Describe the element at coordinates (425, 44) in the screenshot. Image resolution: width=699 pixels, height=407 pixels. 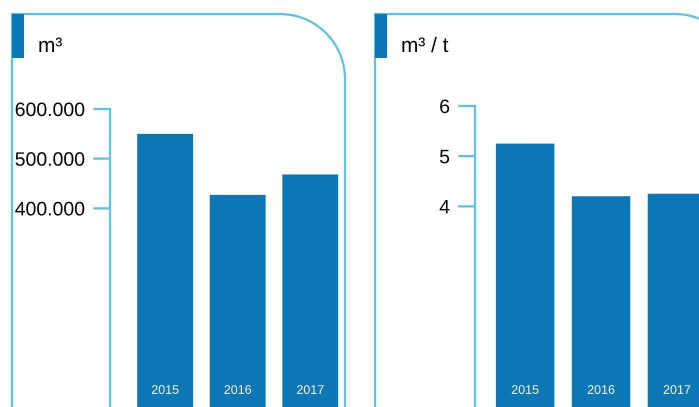
I see `y-axis-title: m³ / t` at that location.